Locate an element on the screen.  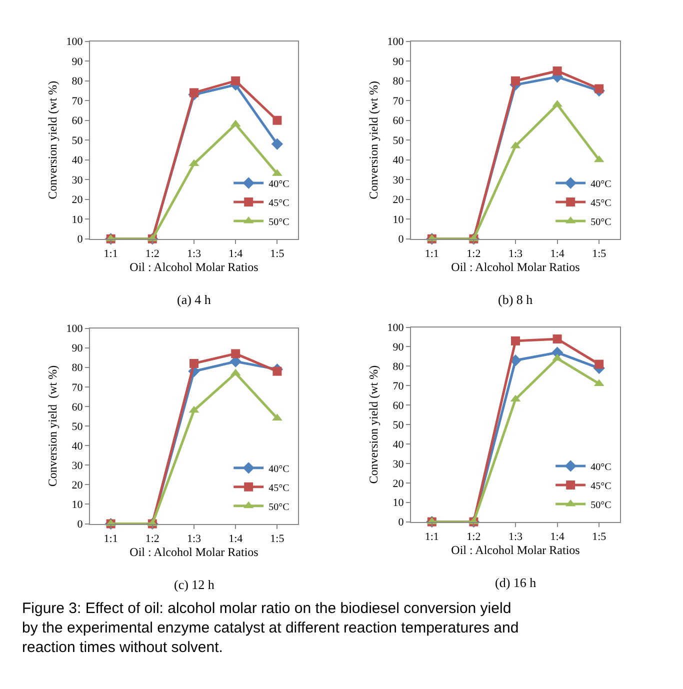
text: (d) 16 h is located at coordinates (516, 582).